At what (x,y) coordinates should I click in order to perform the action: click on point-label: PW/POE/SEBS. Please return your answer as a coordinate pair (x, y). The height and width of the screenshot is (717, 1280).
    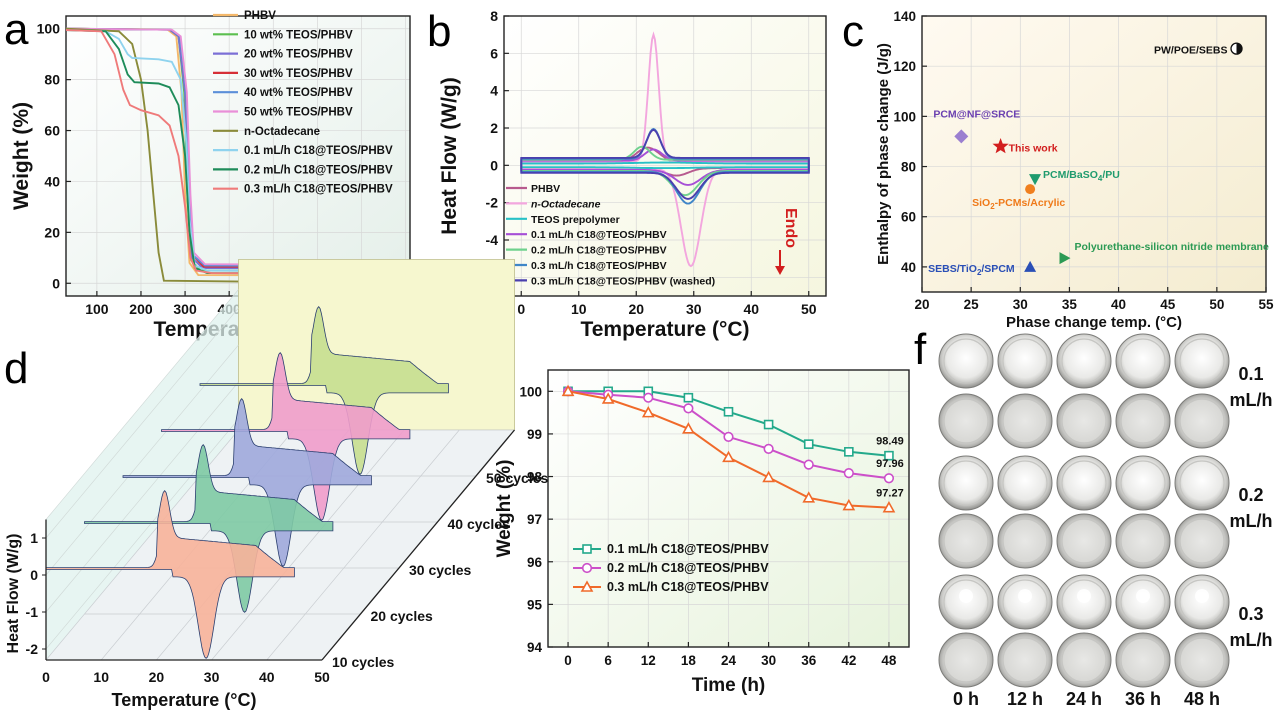
    Looking at the image, I should click on (1191, 51).